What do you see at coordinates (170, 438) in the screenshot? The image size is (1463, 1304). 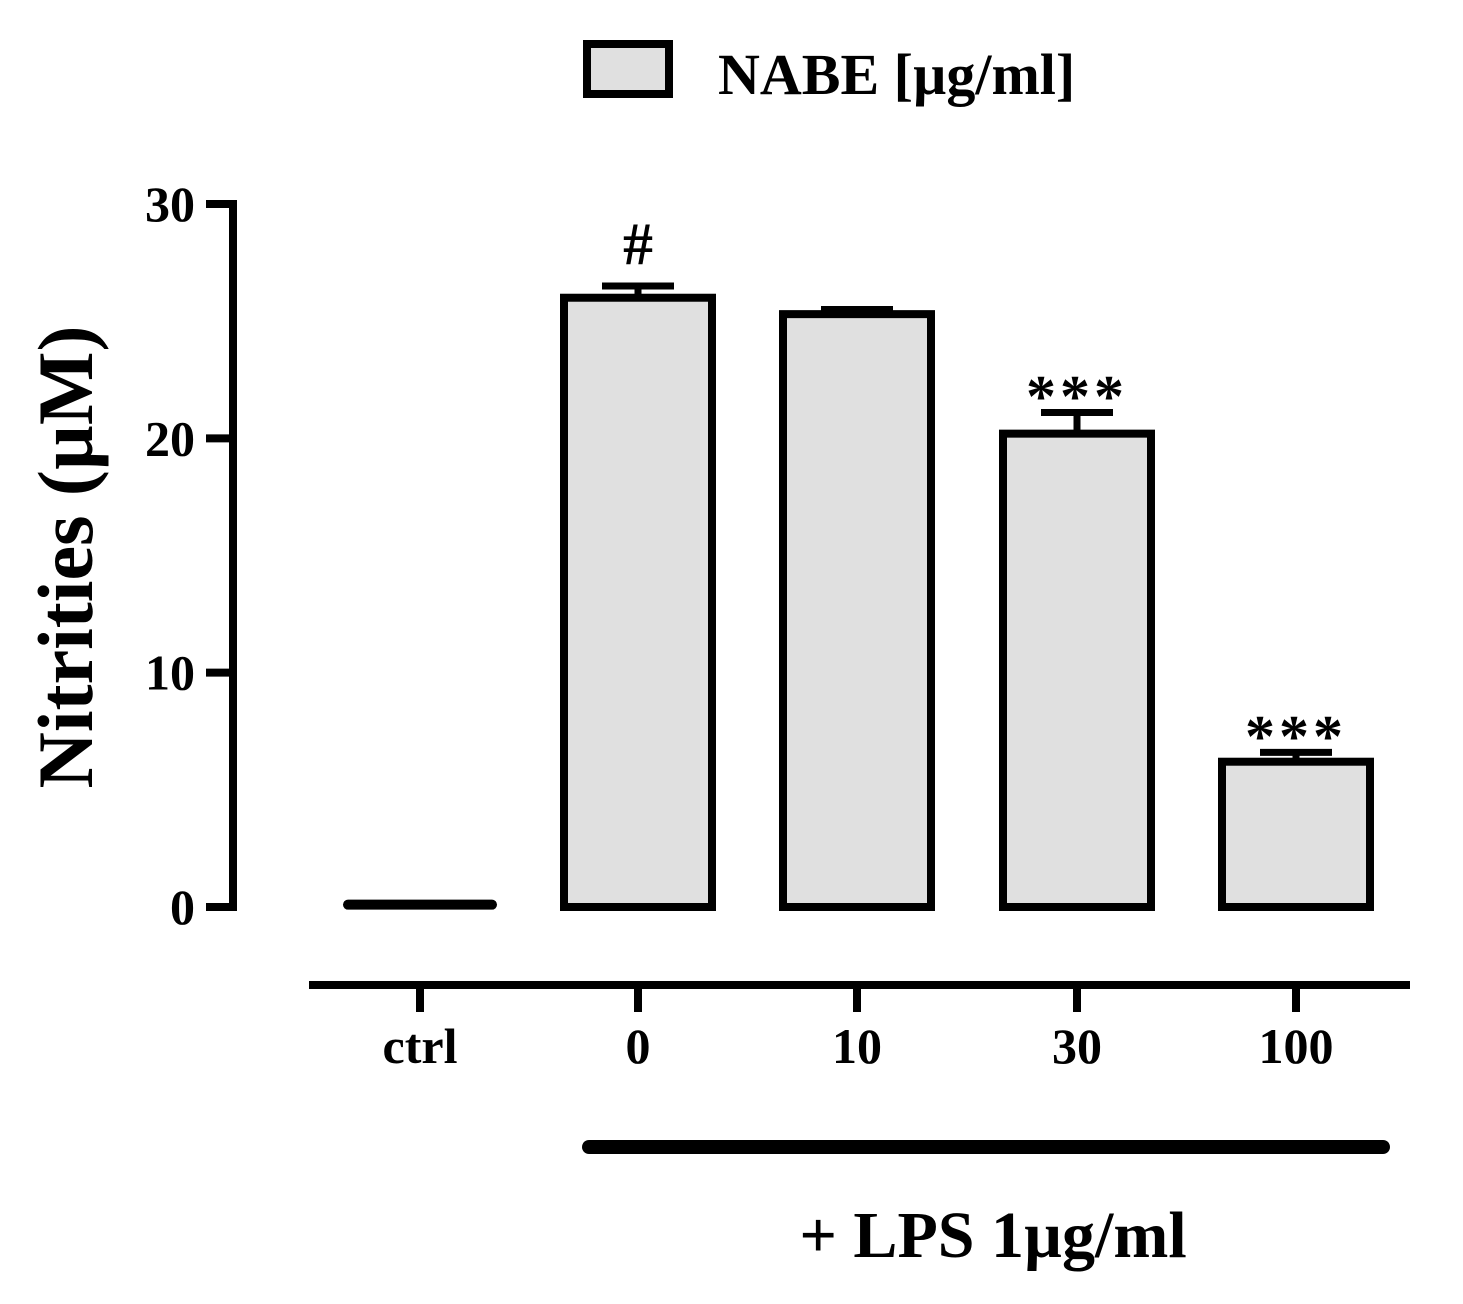 I see `y-tick-label-20: 20` at bounding box center [170, 438].